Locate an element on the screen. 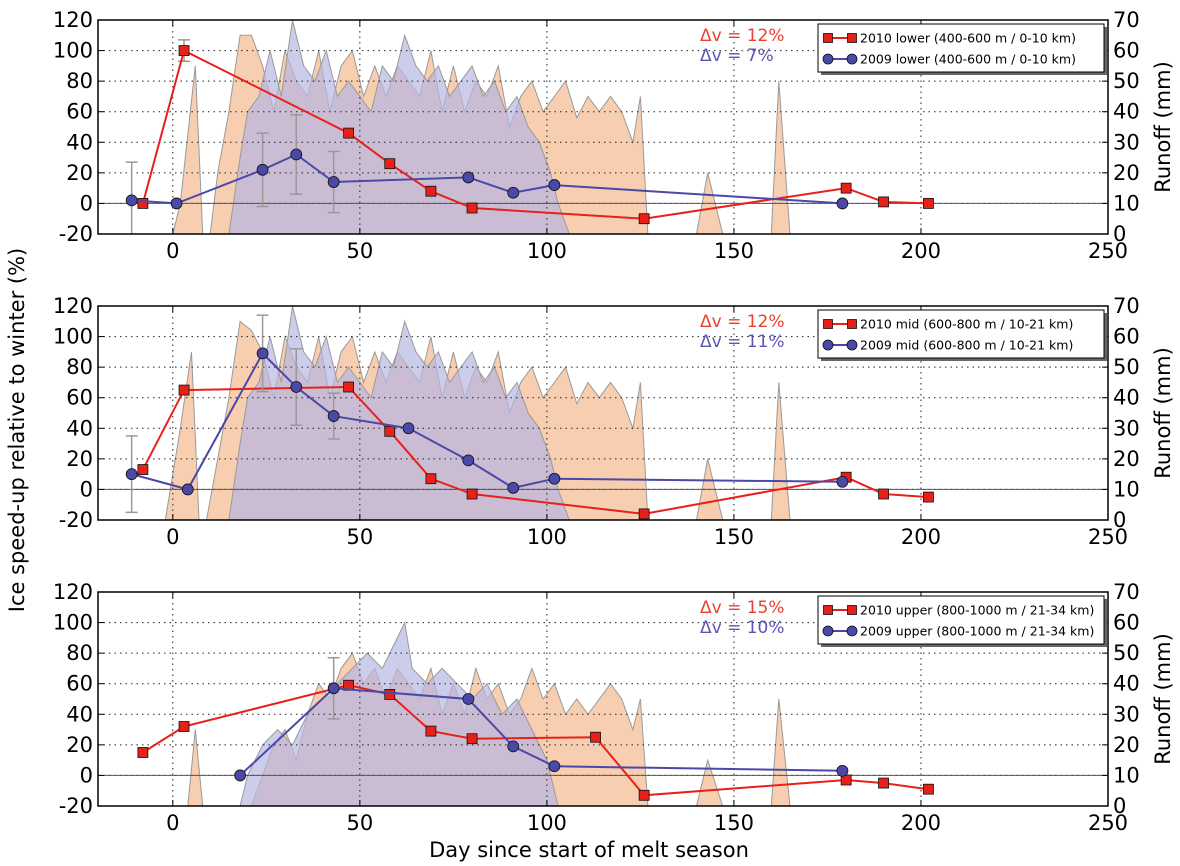  y2-tick-label: 40 is located at coordinates (1126, 684).